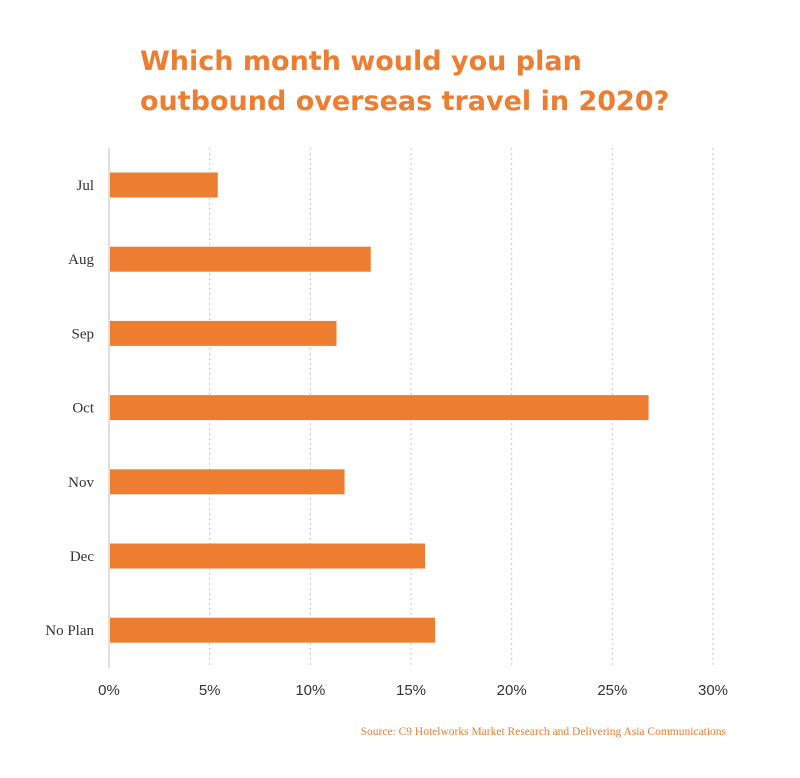  What do you see at coordinates (70, 408) in the screenshot?
I see `category-labels: Jul Aug Sep Oct Nov Dec No Plan` at bounding box center [70, 408].